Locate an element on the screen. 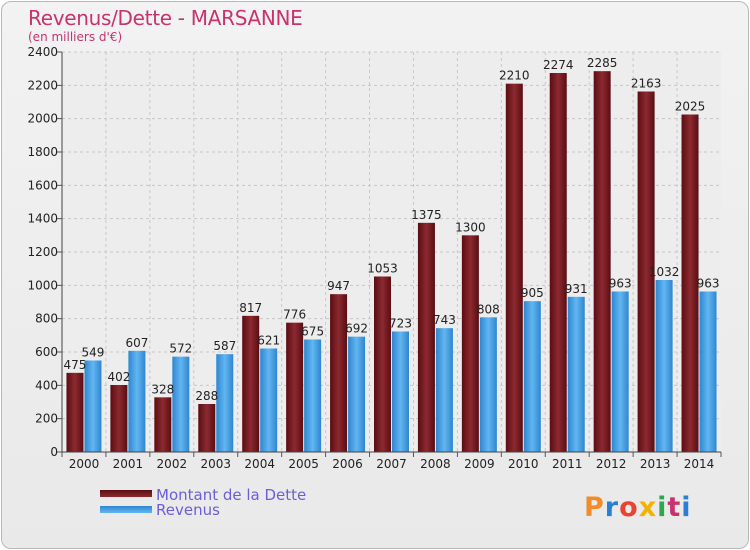  y-tick-label: 1000 is located at coordinates (42, 285).